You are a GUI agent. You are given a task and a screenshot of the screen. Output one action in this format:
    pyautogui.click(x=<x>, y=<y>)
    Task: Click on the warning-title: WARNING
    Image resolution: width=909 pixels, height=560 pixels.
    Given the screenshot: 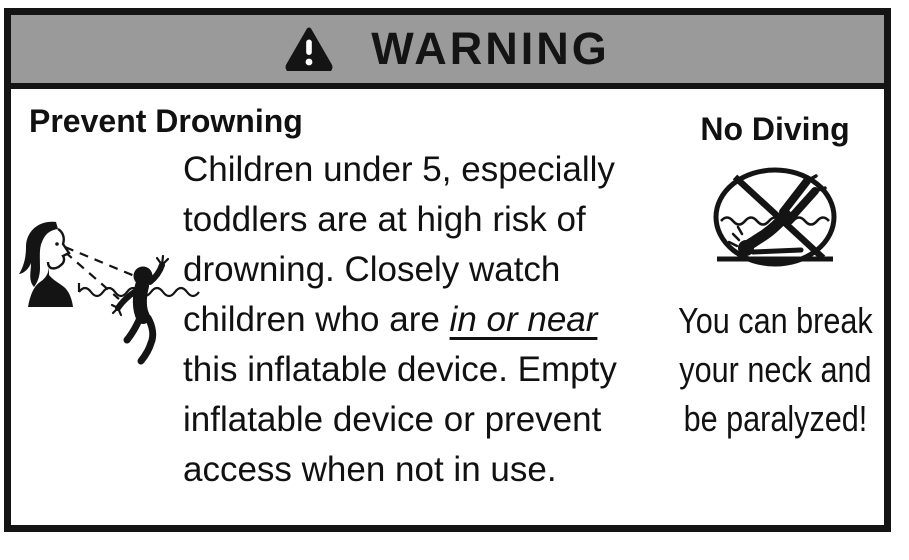 What is the action you would take?
    pyautogui.click(x=490, y=48)
    